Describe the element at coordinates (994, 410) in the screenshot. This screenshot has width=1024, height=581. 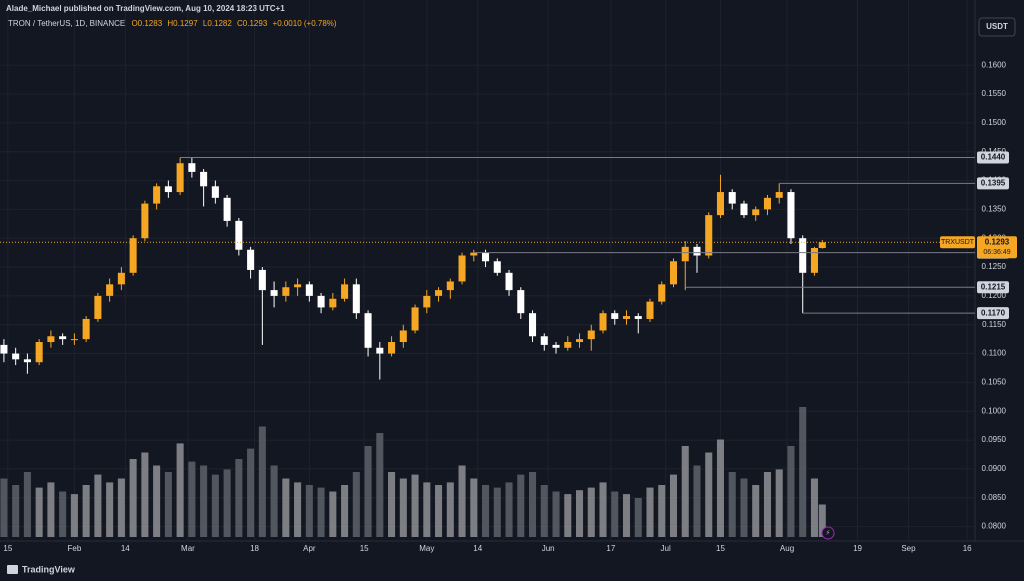
I see `y-tick-label: 0.1000` at that location.